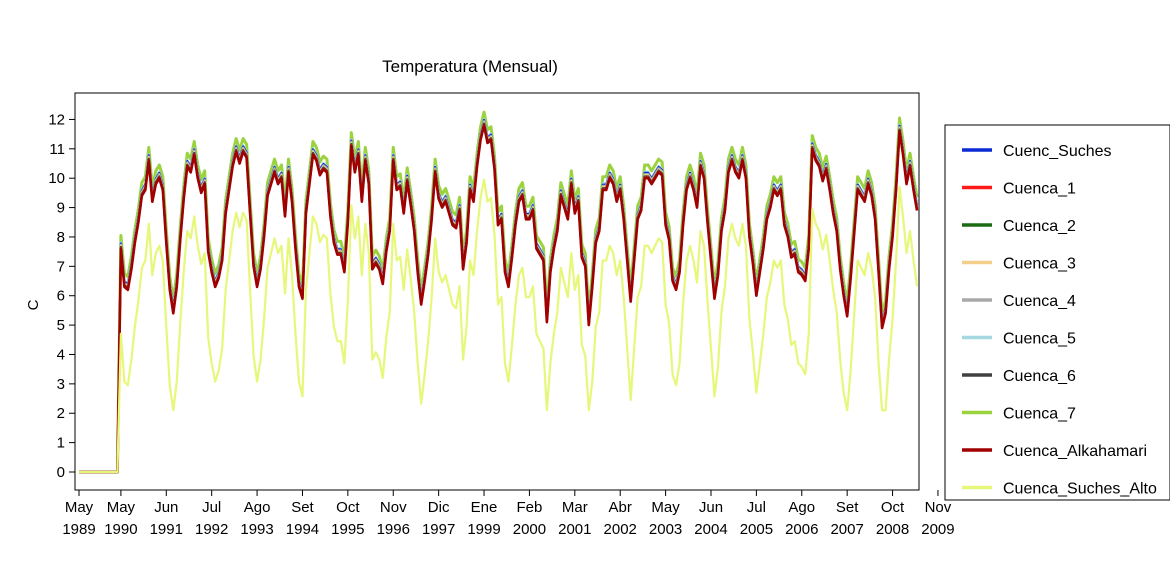  What do you see at coordinates (61, 354) in the screenshot?
I see `y-tick-label: 4` at bounding box center [61, 354].